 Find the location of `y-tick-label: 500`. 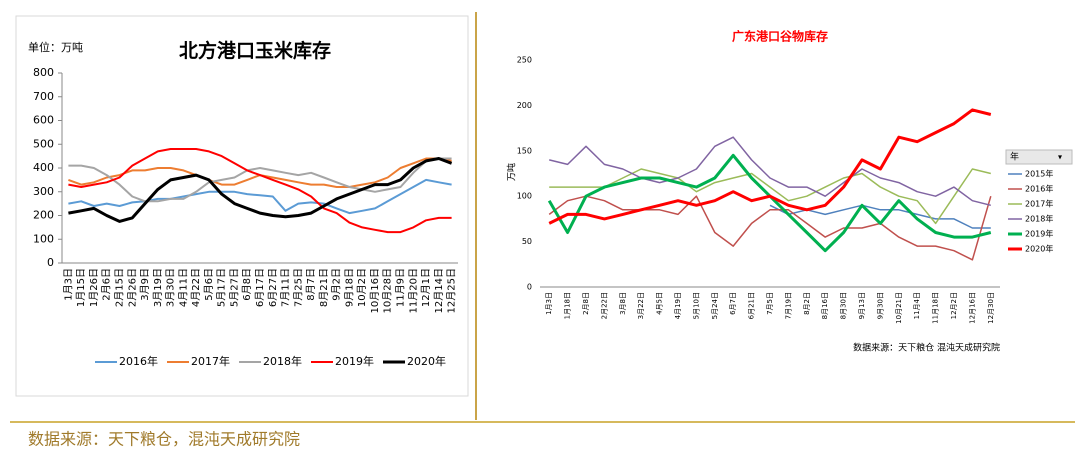

y-tick-label: 500 is located at coordinates (43, 143).